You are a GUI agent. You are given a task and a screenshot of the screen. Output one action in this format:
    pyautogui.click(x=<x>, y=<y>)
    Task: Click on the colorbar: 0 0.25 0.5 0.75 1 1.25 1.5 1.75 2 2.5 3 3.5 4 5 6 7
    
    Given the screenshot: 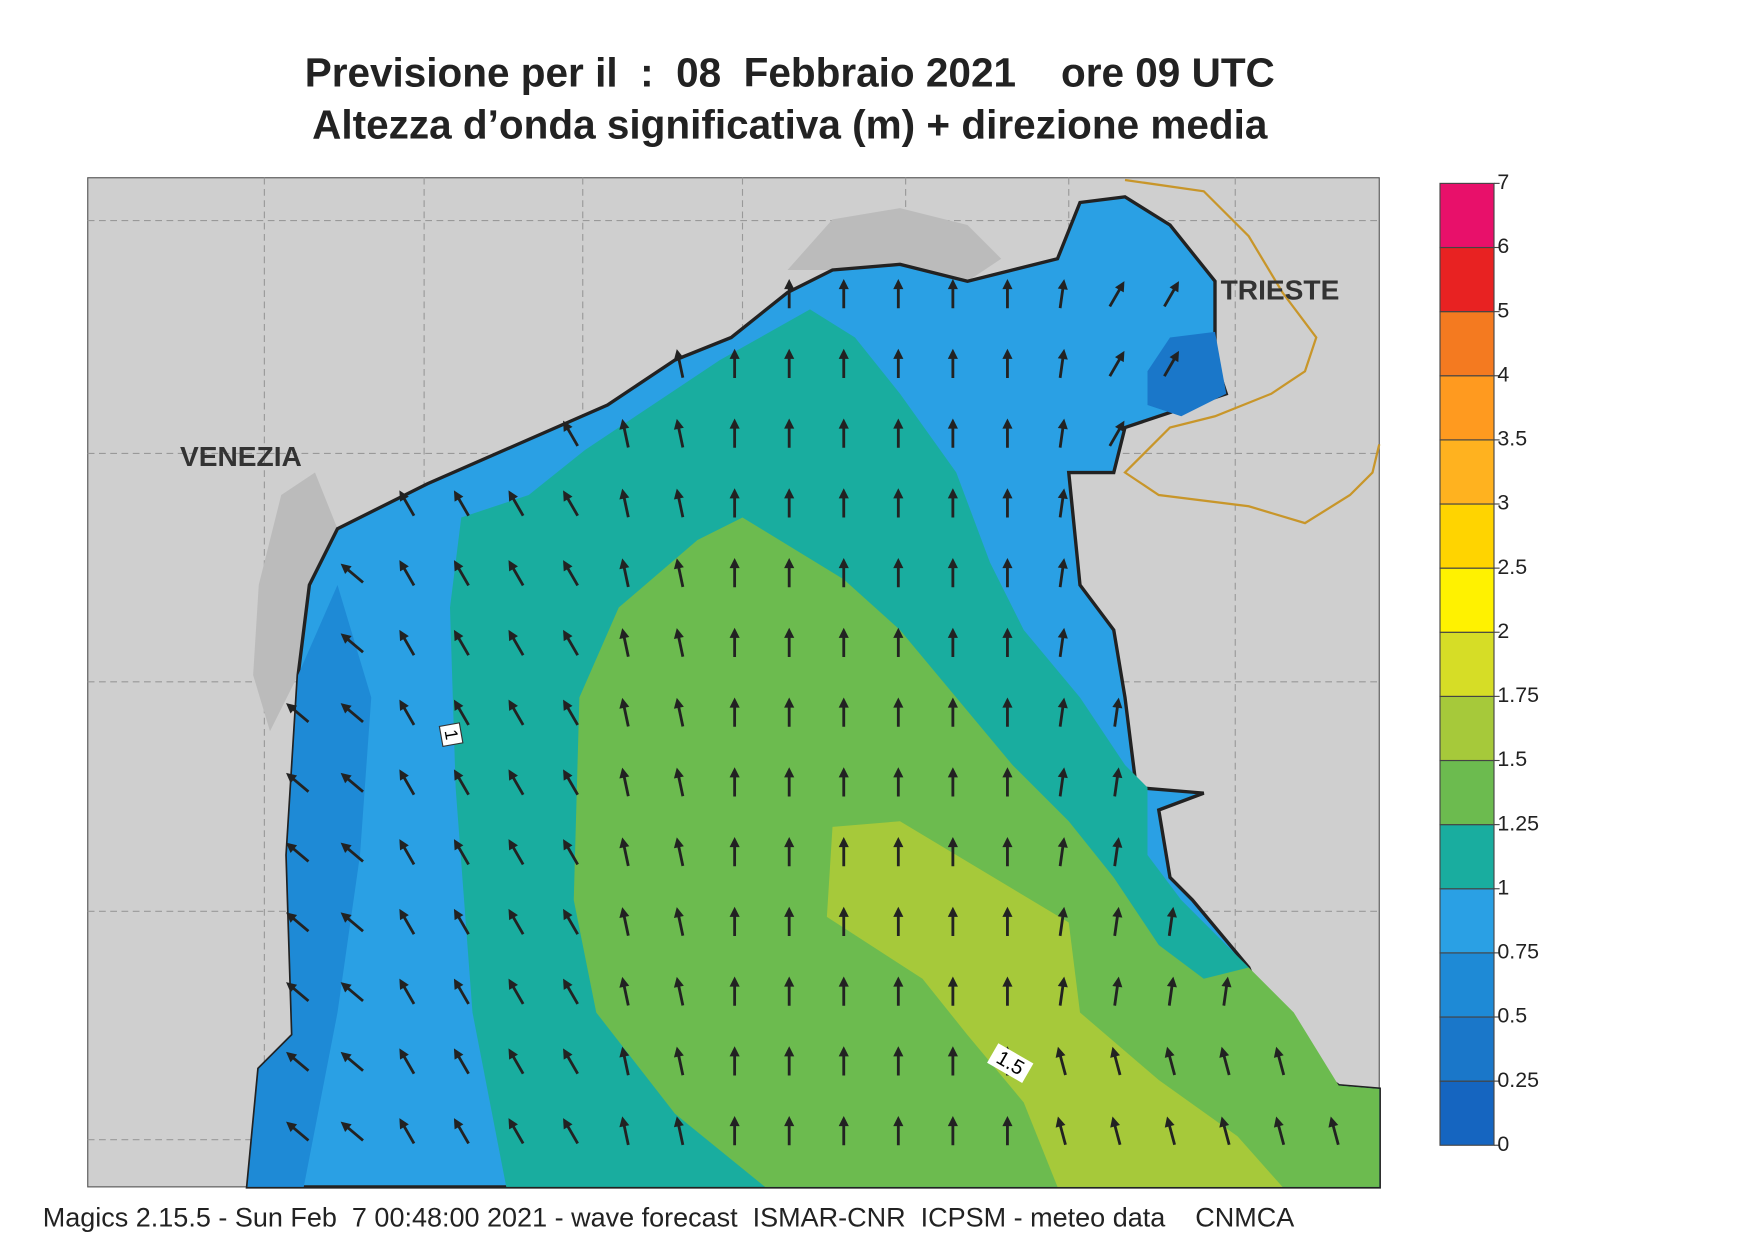 What is the action you would take?
    pyautogui.click(x=1489, y=663)
    